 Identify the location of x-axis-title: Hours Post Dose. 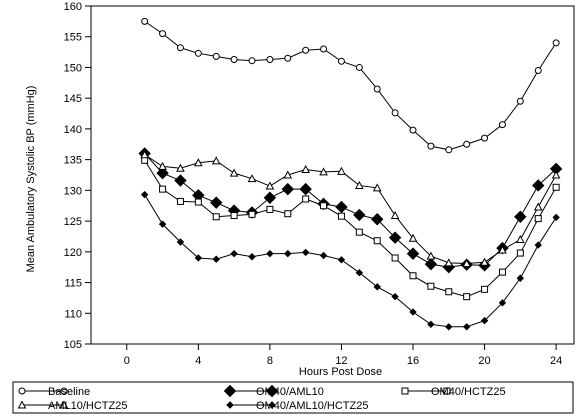
(340, 372).